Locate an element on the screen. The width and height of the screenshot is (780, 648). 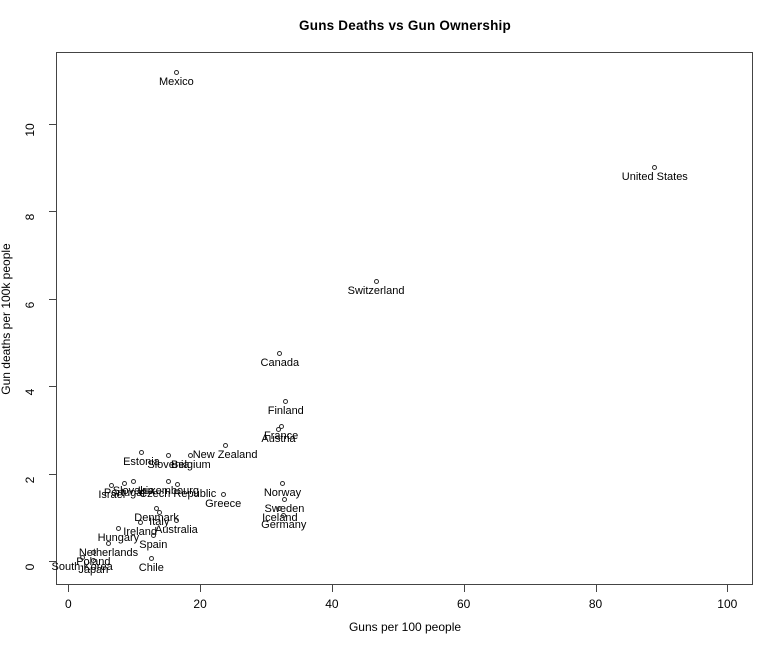
y-axis-title: Gun deaths per 100k people is located at coordinates (6, 319).